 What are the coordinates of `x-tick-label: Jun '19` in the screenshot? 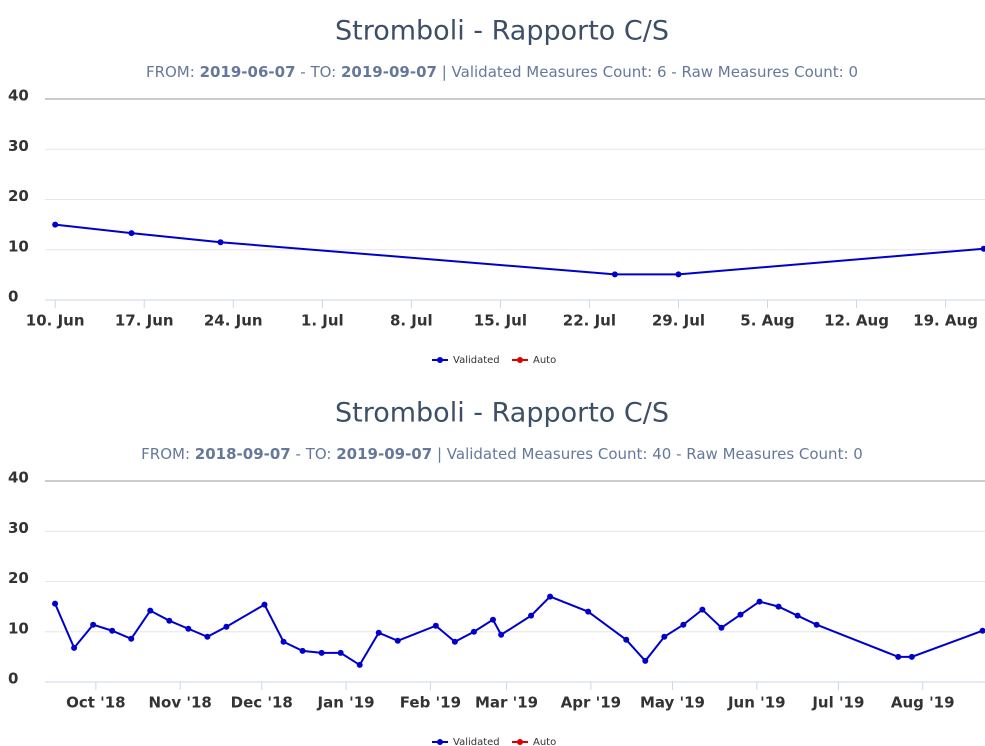 It's located at (756, 703).